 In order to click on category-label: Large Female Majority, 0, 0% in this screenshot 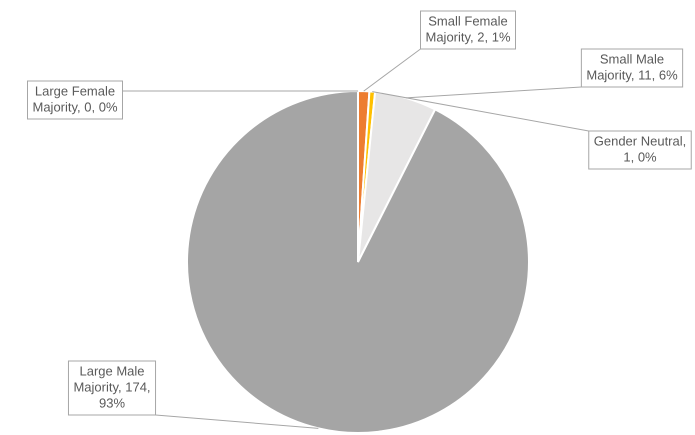, I will do `click(75, 99)`.